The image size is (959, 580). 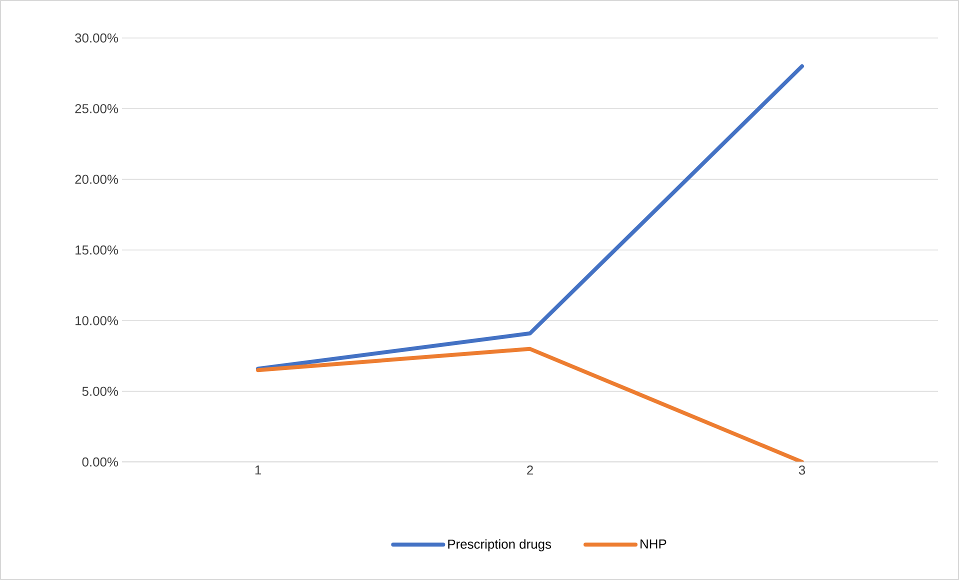 What do you see at coordinates (653, 543) in the screenshot?
I see `legend-label: NHP` at bounding box center [653, 543].